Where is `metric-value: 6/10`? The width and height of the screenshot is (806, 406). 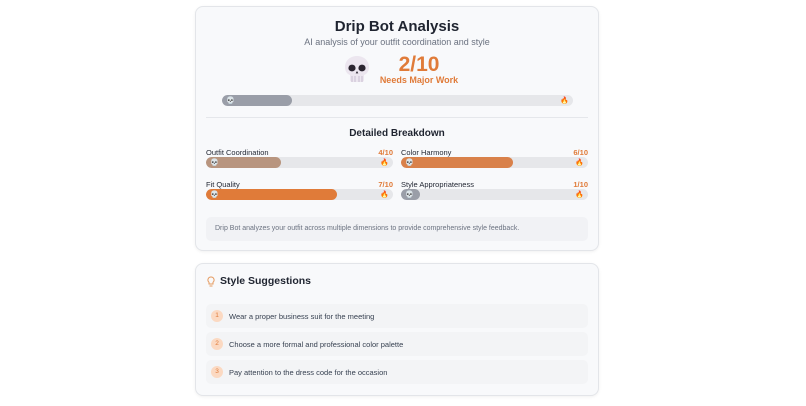 metric-value: 6/10 is located at coordinates (580, 152).